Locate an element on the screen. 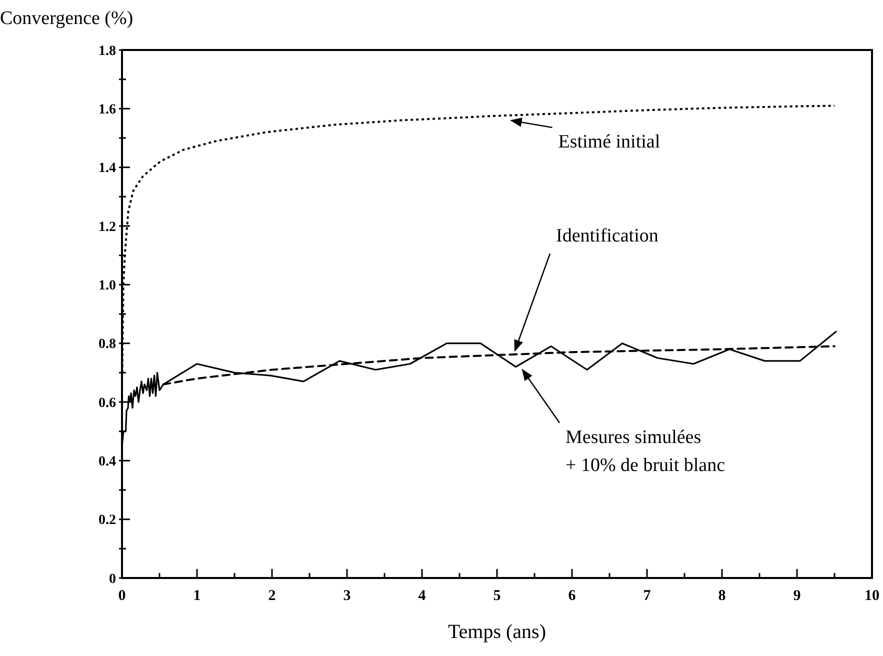 The height and width of the screenshot is (656, 883). x-tick-label: 1 is located at coordinates (197, 596).